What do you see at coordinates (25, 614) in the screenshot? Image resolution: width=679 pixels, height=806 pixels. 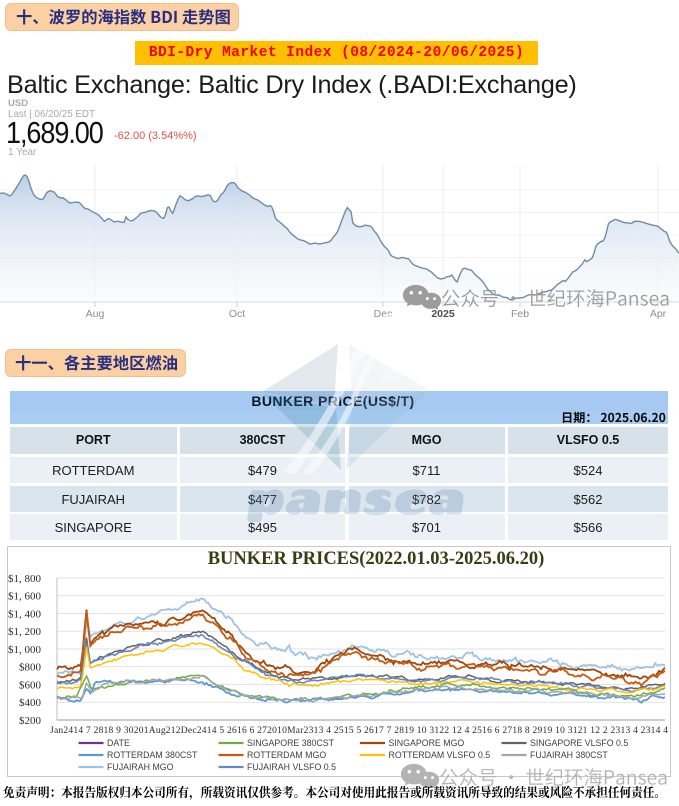 I see `svg-text: $1, 400` at bounding box center [25, 614].